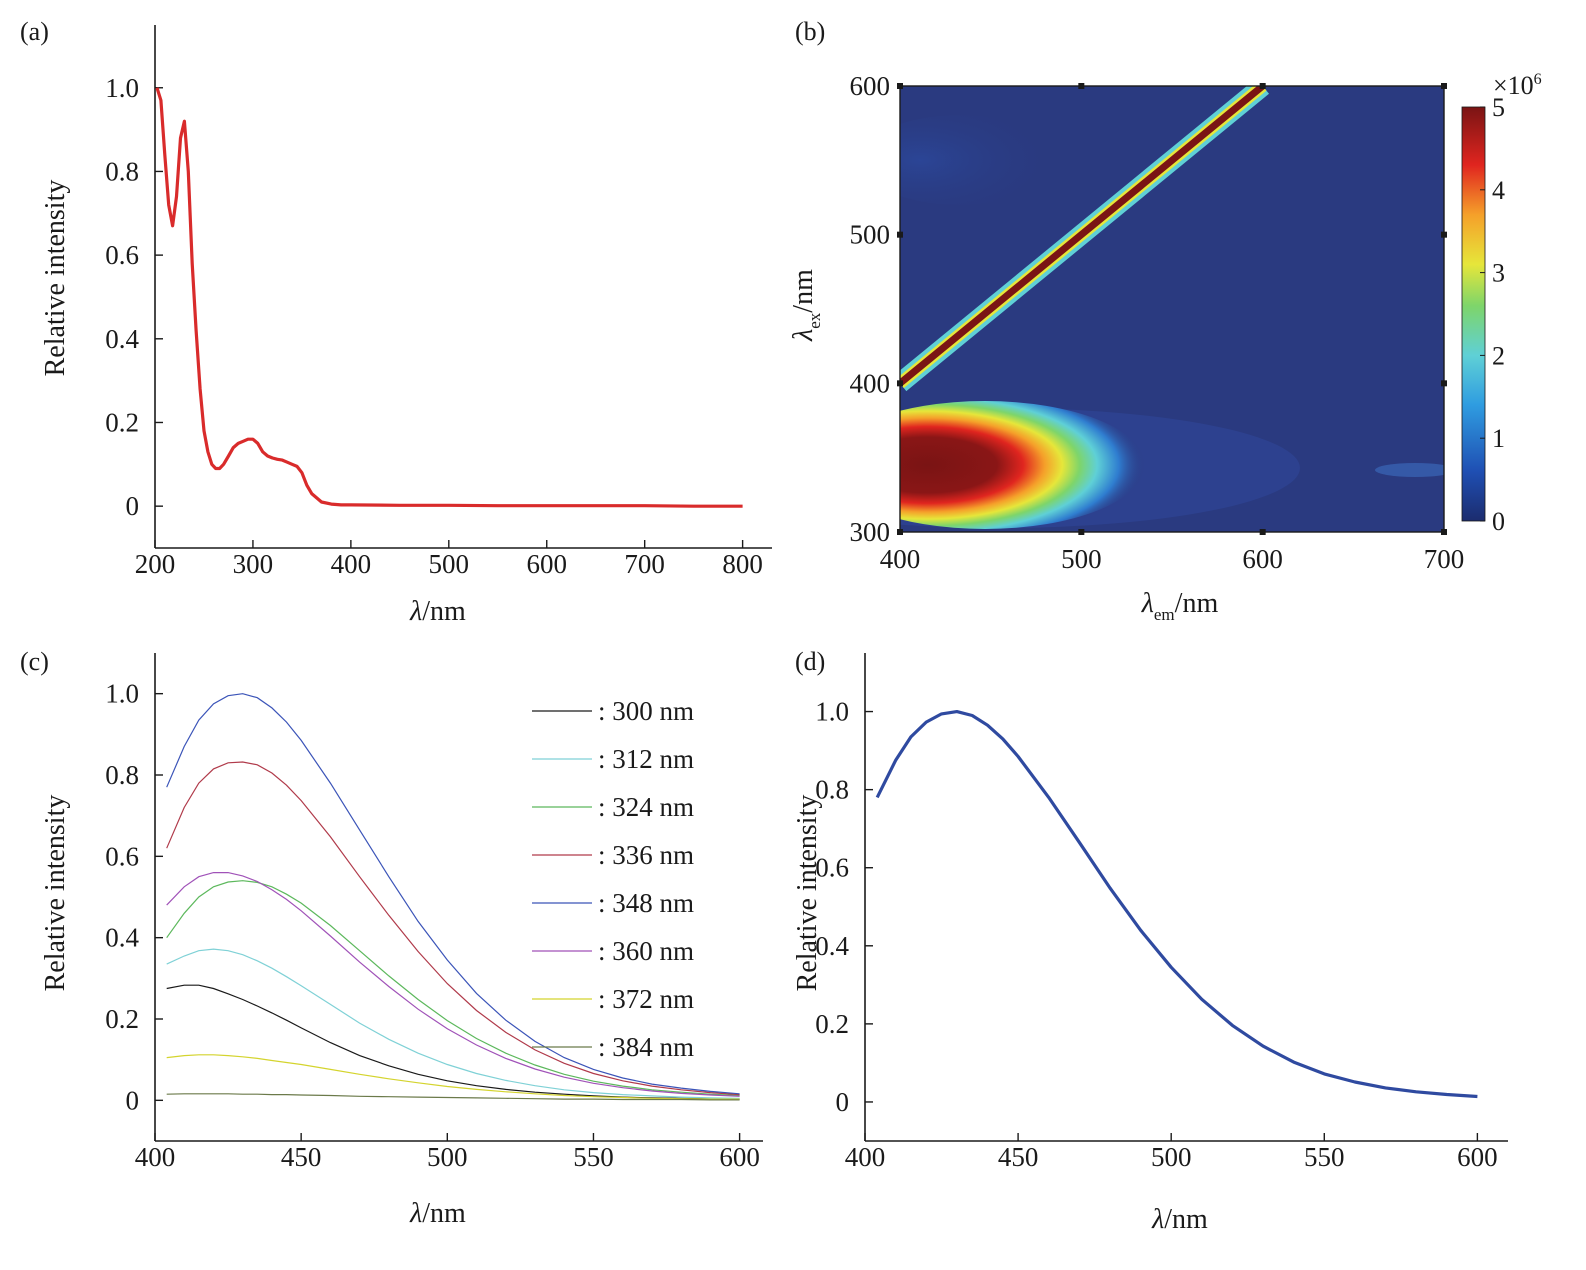 The height and width of the screenshot is (1270, 1586). I want to click on panel-b-y-title: λex/nm, so click(806, 305).